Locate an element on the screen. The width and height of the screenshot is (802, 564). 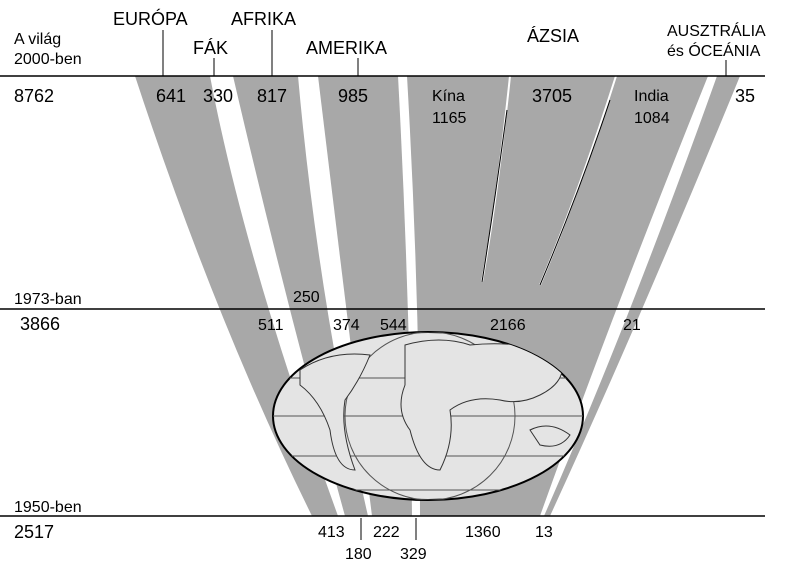
value-1950-fak: 180 is located at coordinates (358, 554).